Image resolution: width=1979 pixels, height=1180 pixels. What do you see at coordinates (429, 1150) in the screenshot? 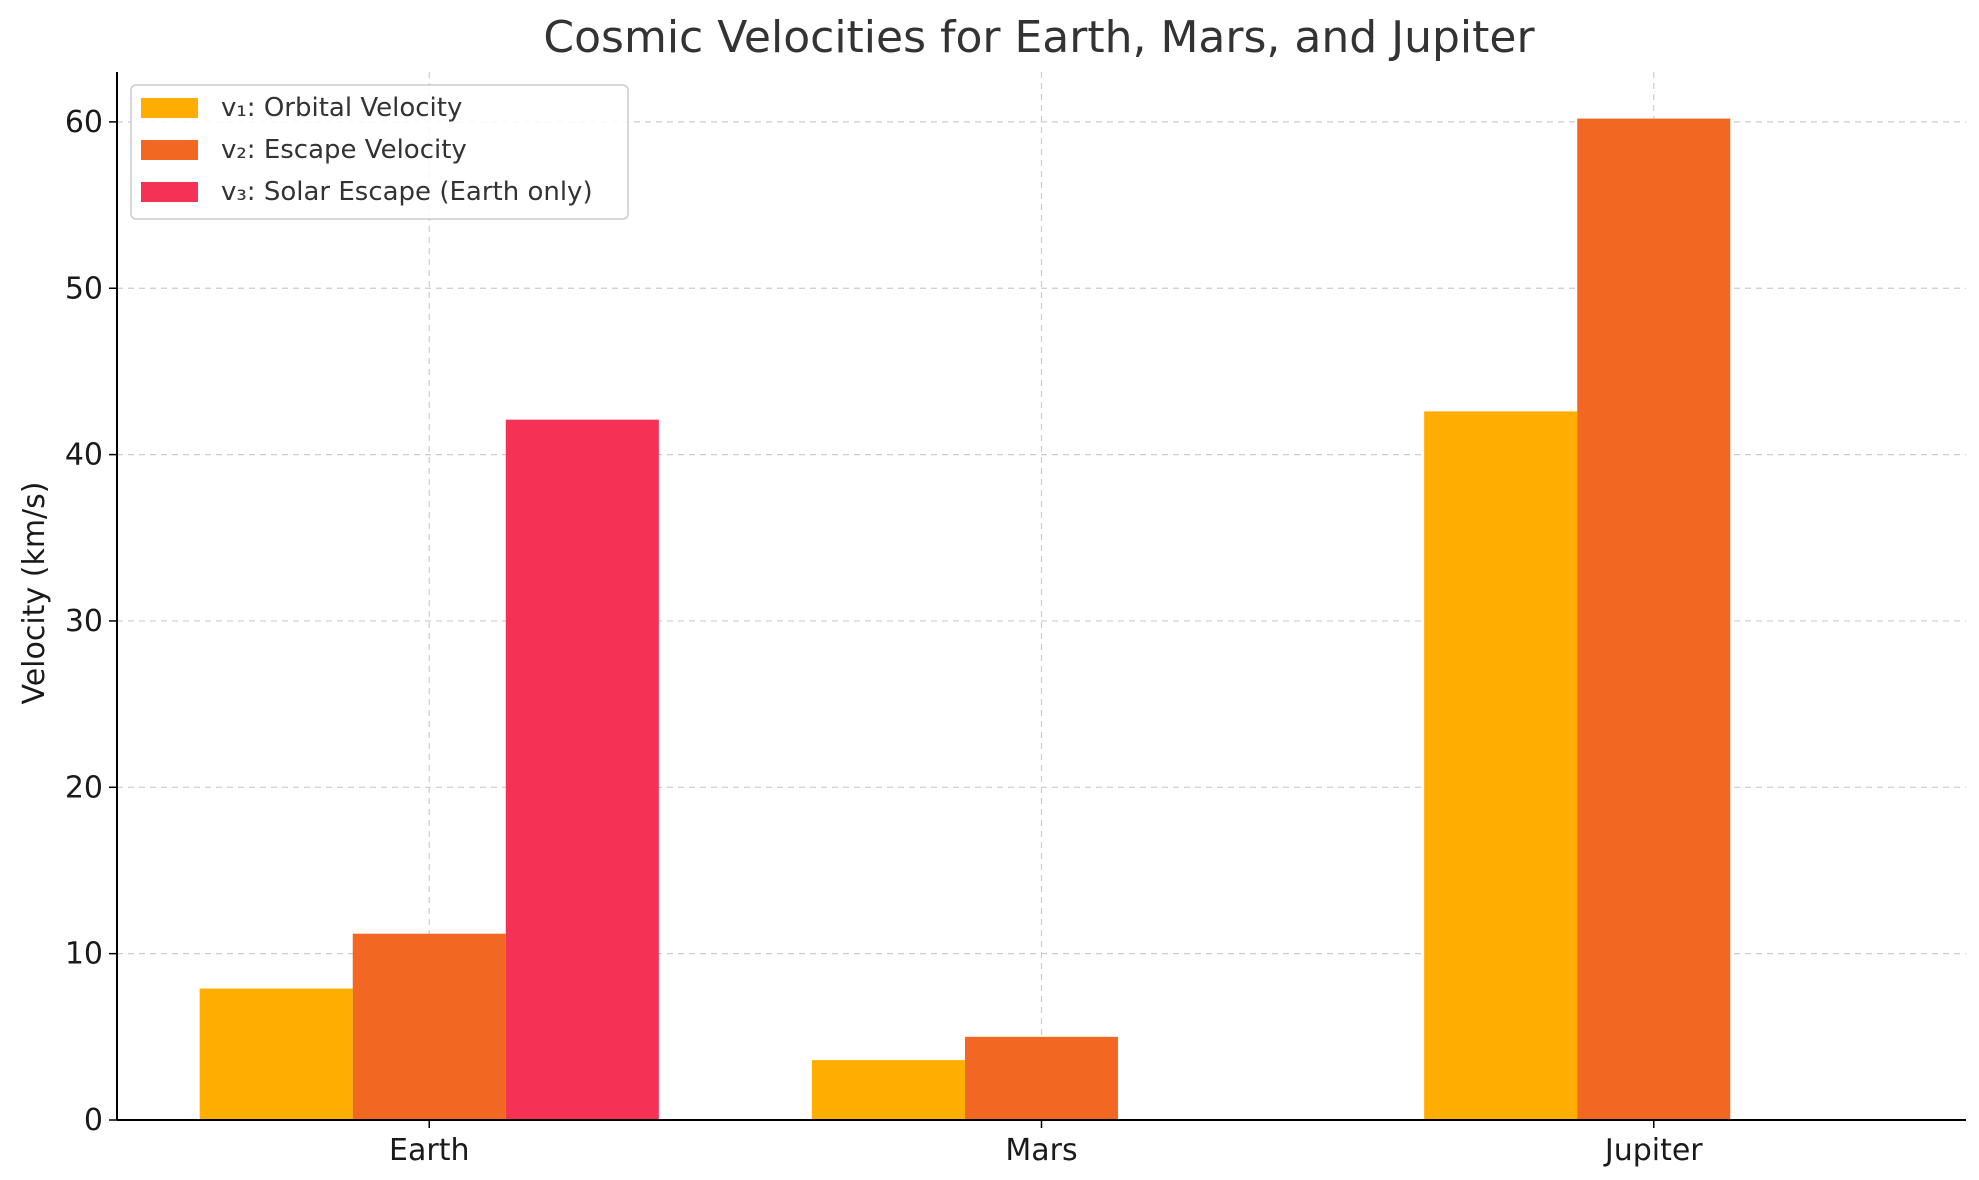
I see `x-tick-label: Earth` at bounding box center [429, 1150].